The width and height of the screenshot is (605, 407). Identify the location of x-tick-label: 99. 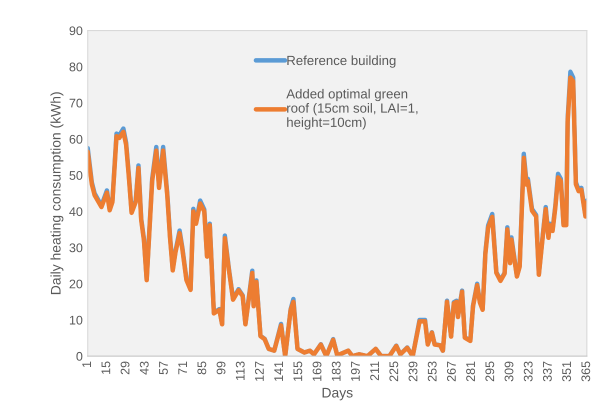
(221, 368).